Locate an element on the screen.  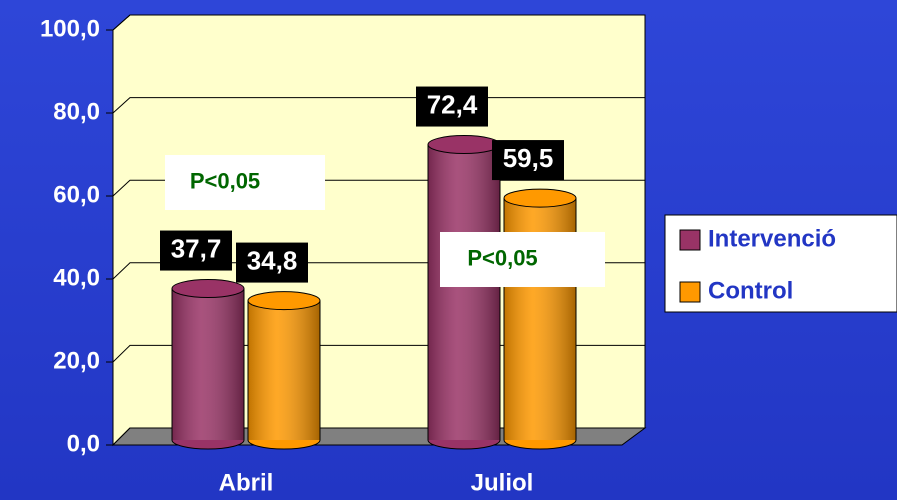
value-label: 34,8 is located at coordinates (272, 260).